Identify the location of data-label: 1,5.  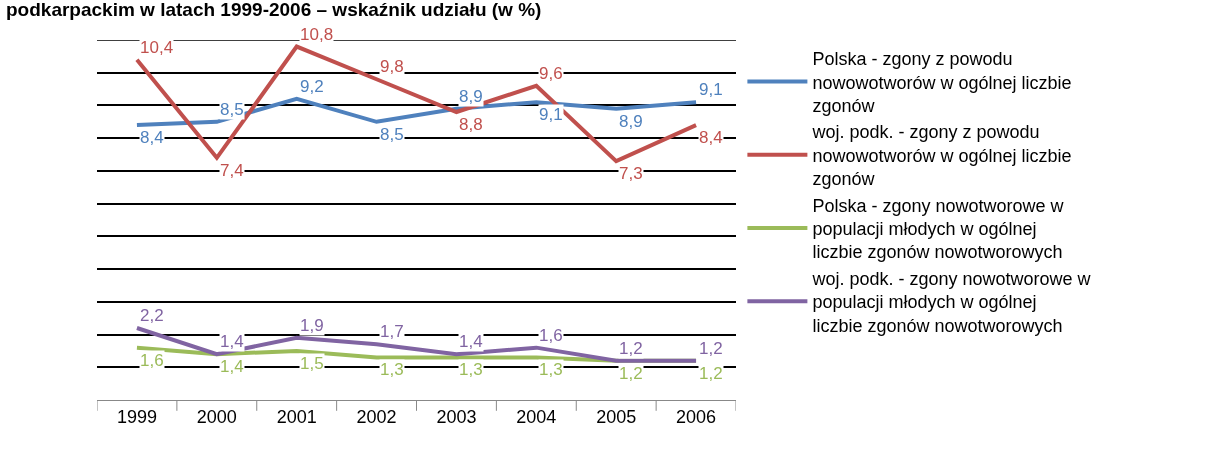
(312, 363).